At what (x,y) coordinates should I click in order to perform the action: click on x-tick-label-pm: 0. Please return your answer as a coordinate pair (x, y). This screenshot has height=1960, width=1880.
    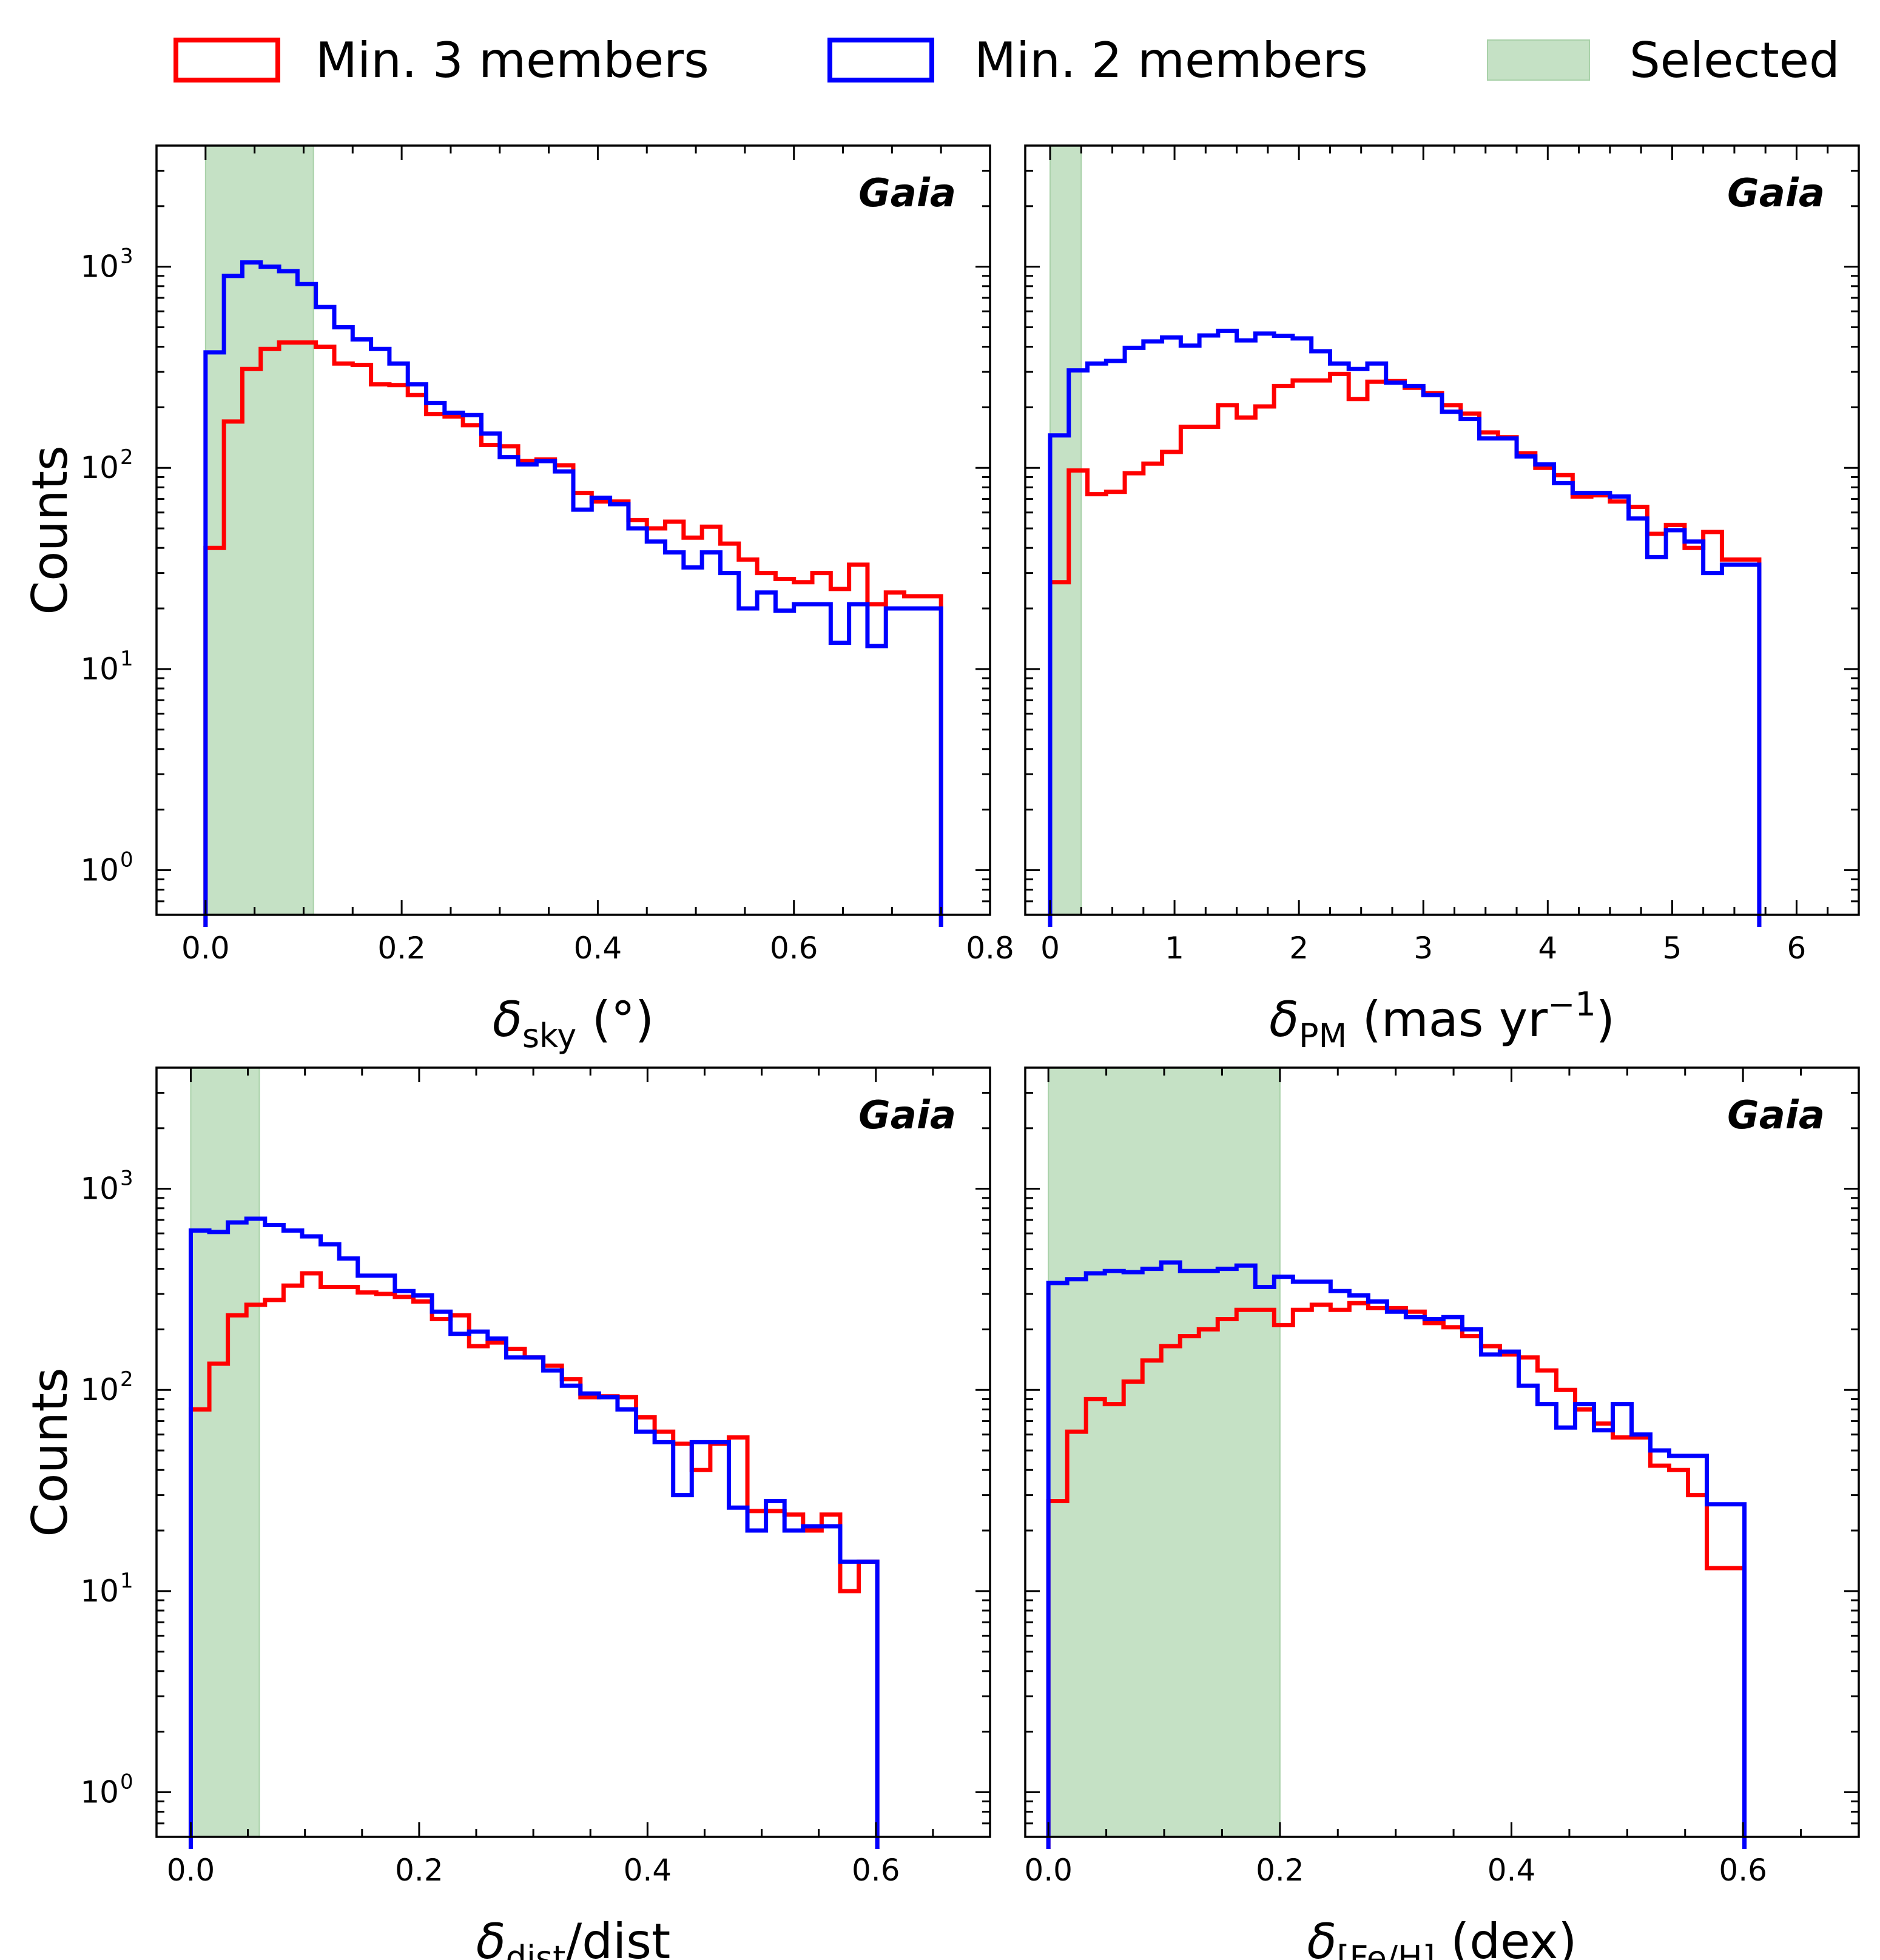
    Looking at the image, I should click on (1050, 948).